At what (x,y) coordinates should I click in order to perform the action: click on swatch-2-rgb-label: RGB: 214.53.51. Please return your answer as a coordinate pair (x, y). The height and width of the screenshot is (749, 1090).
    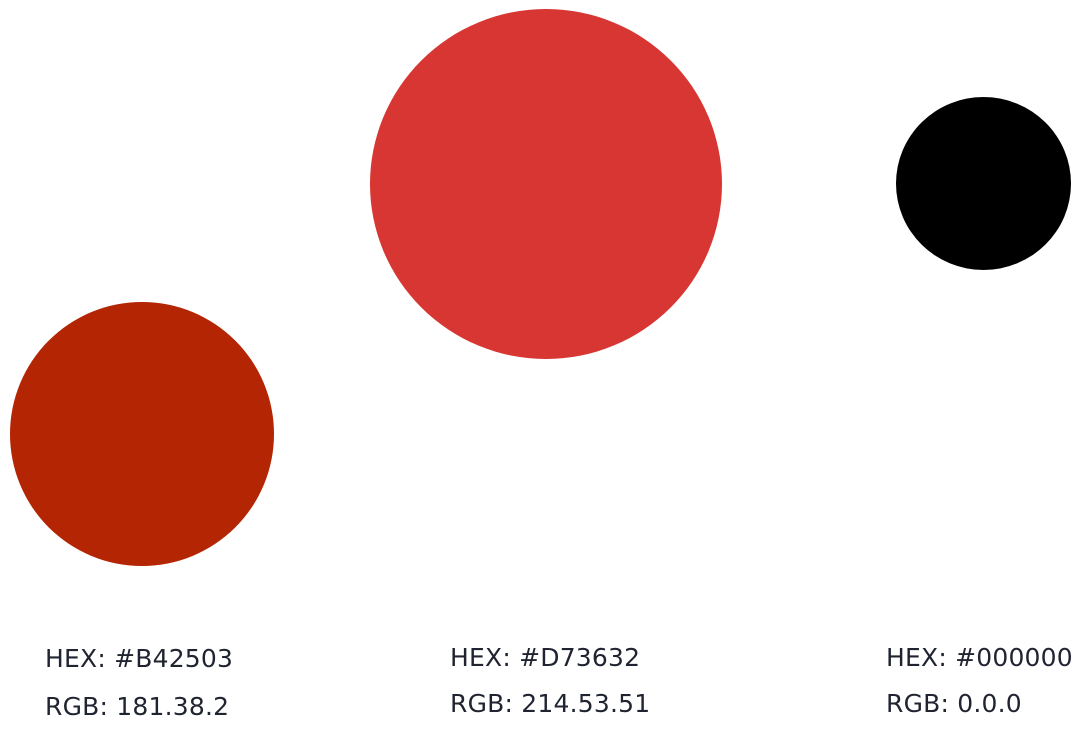
    Looking at the image, I should click on (550, 704).